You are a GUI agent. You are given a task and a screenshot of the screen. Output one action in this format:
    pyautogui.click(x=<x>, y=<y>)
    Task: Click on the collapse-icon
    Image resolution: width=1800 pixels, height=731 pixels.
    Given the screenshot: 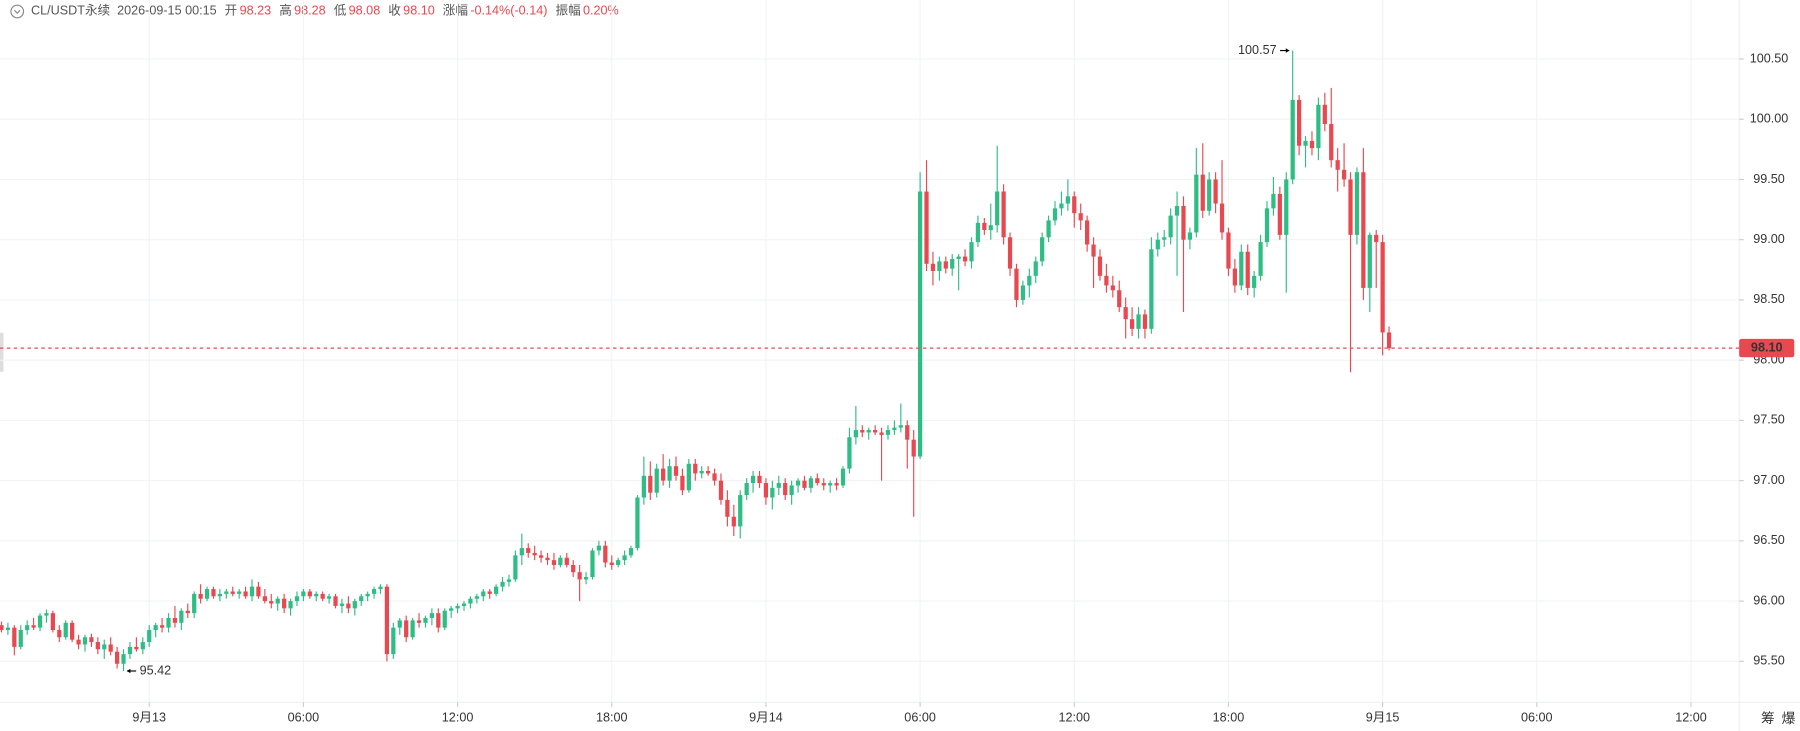 What is the action you would take?
    pyautogui.click(x=17, y=11)
    